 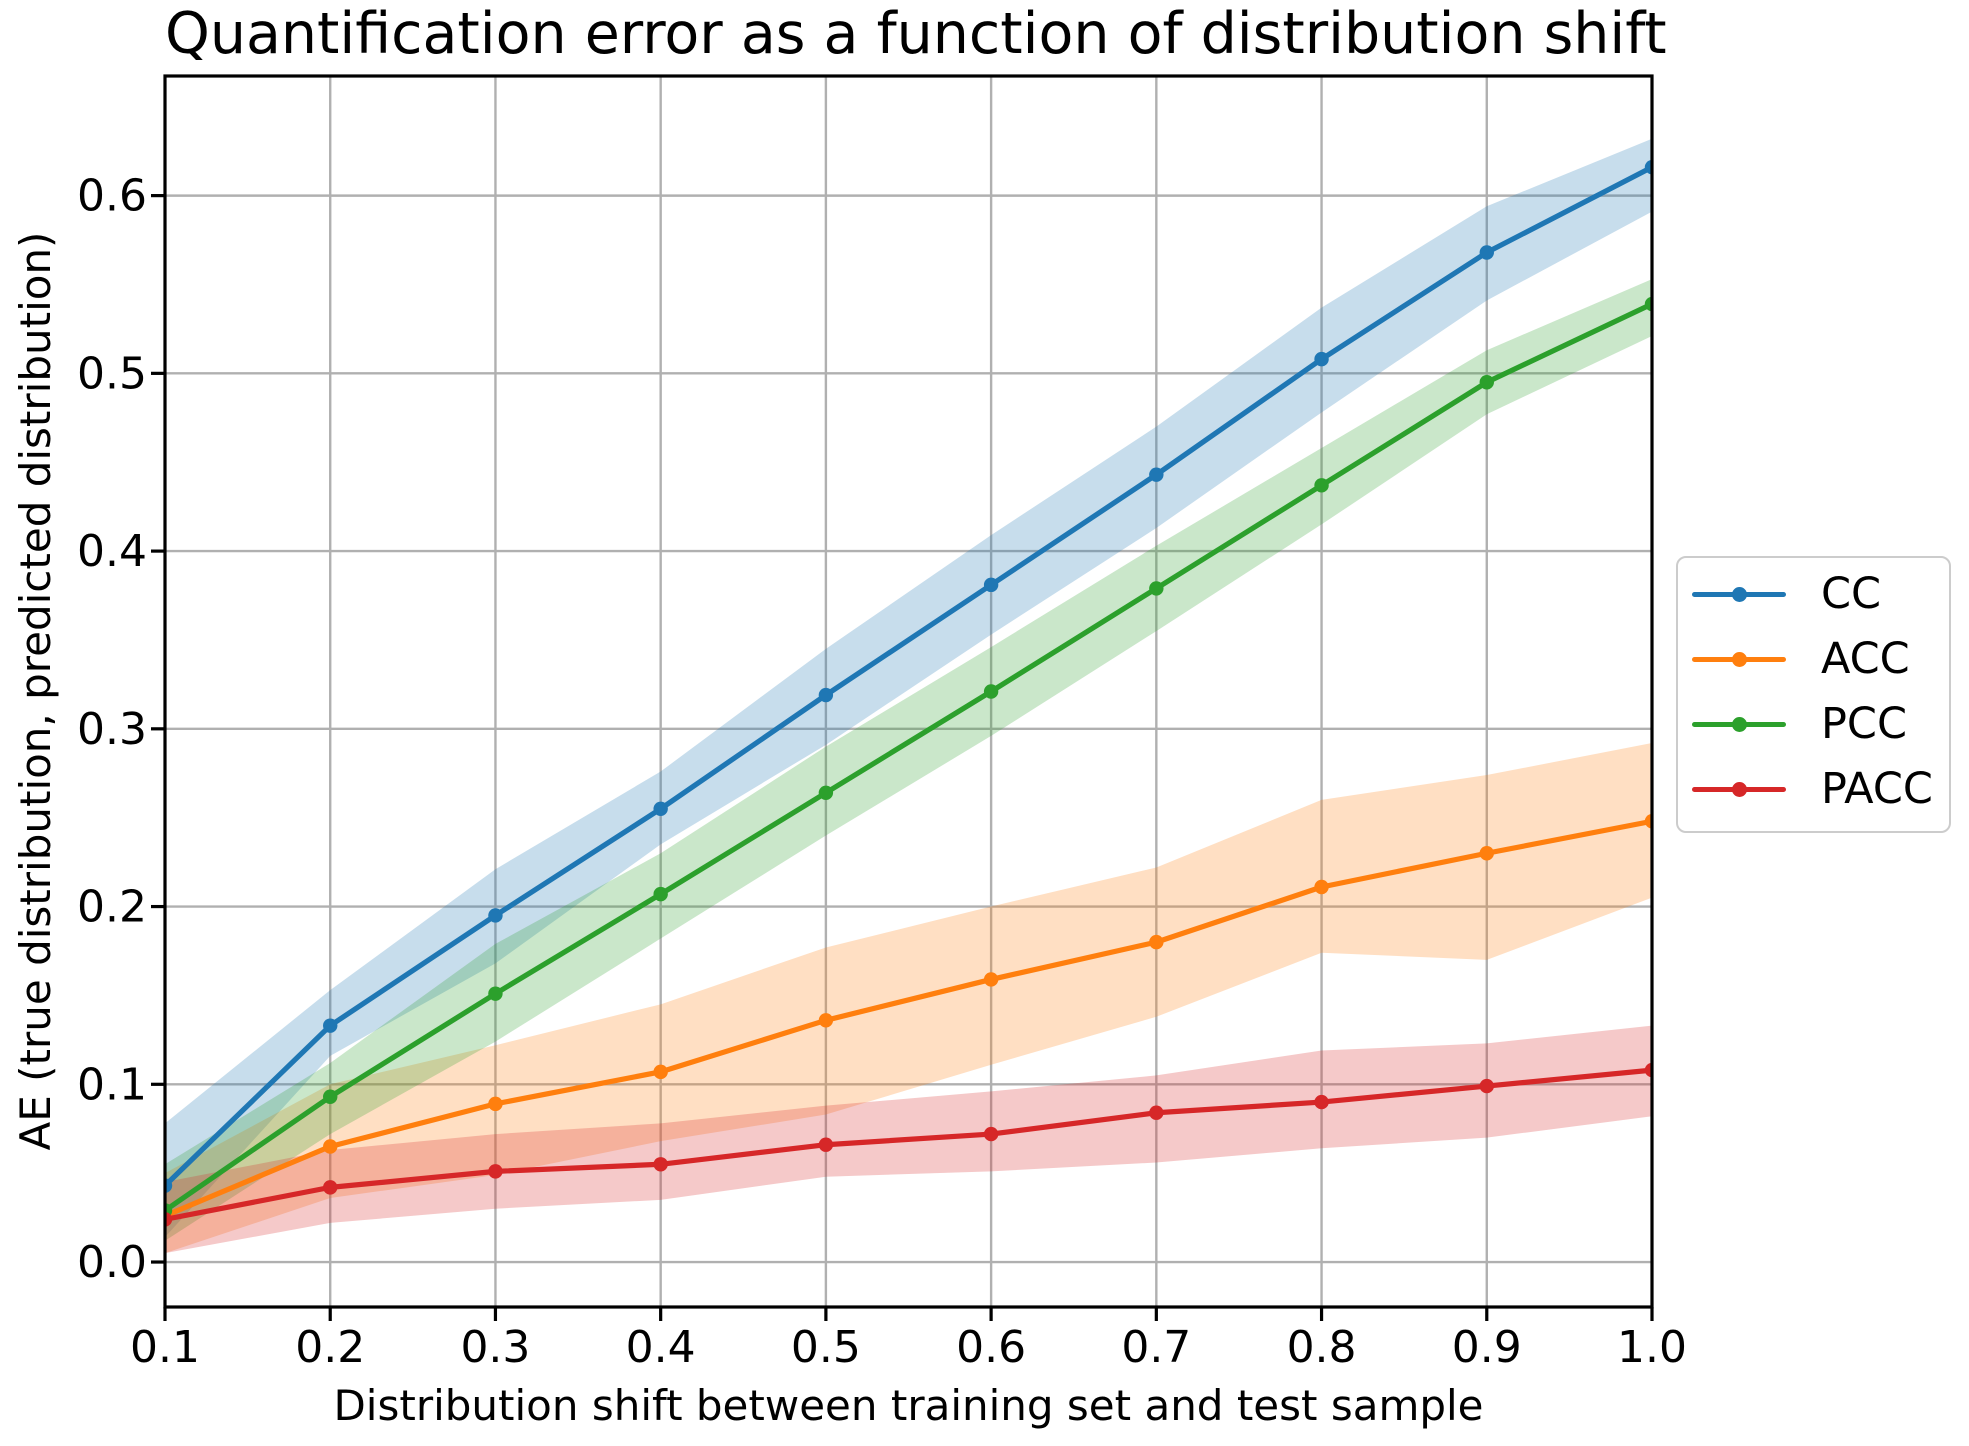 I want to click on cc-marker-icon, so click(x=1739, y=594).